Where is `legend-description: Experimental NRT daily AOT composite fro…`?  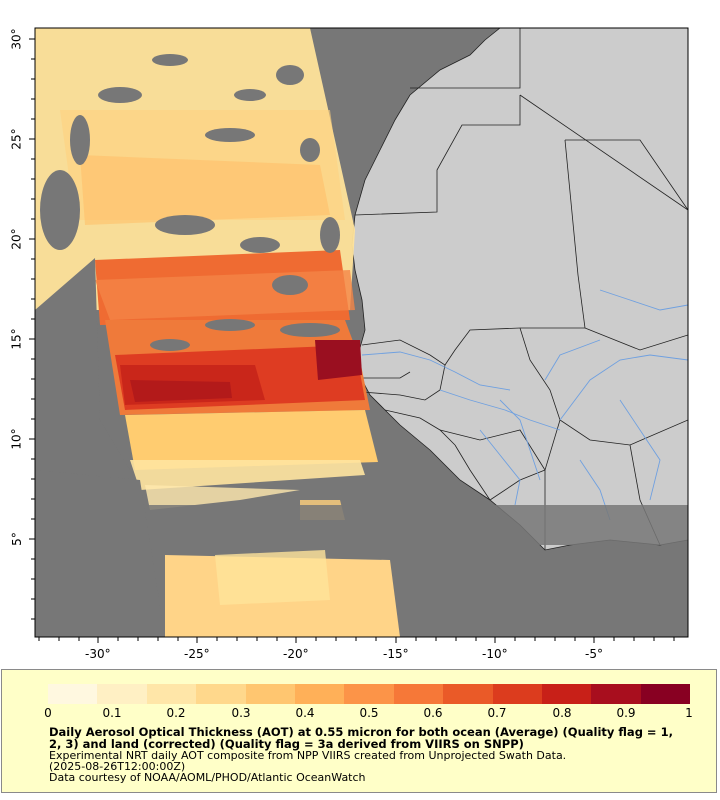 legend-description: Experimental NRT daily AOT composite fro… is located at coordinates (308, 755).